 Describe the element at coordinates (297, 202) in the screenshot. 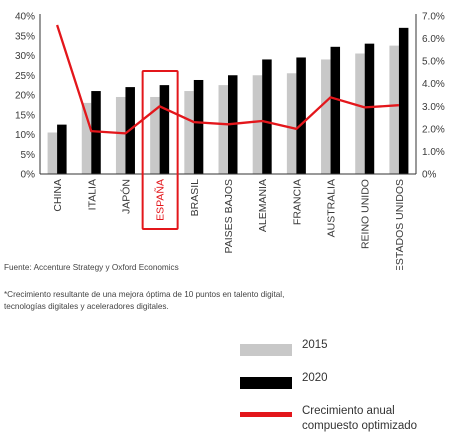

I see `category-label: FRANCIA` at that location.